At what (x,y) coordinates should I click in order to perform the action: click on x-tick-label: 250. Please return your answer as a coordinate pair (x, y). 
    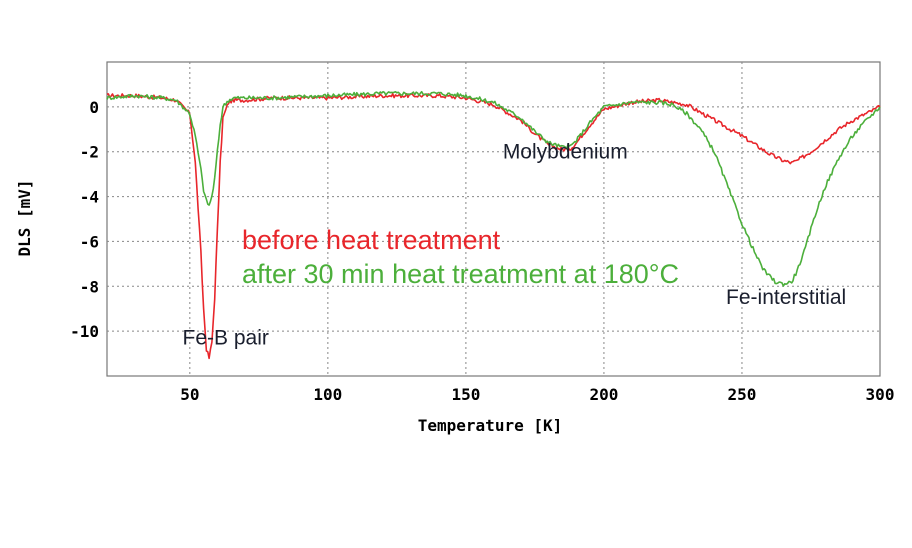
    Looking at the image, I should click on (742, 394).